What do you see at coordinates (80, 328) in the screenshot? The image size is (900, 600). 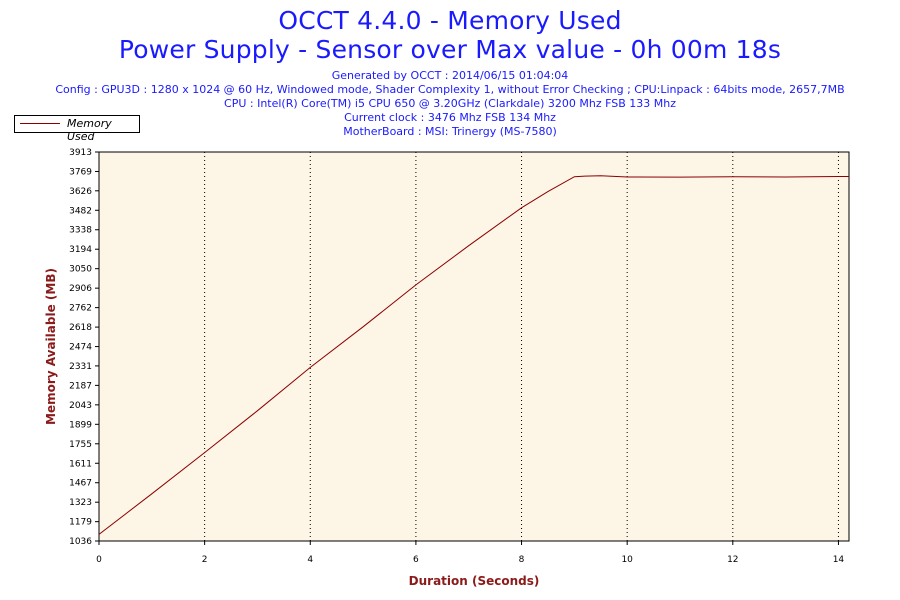 I see `y-tick-label: 2618` at bounding box center [80, 328].